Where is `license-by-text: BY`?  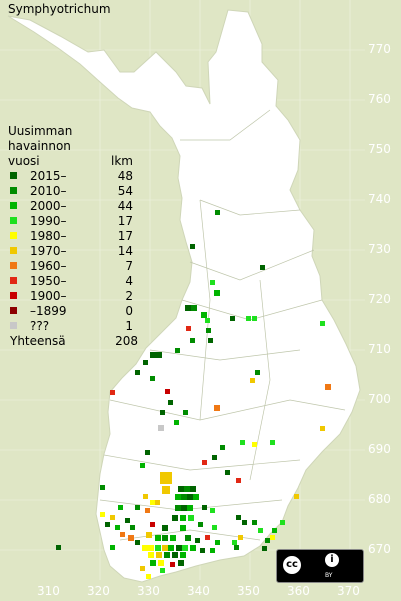 license-by-text: BY is located at coordinates (329, 575).